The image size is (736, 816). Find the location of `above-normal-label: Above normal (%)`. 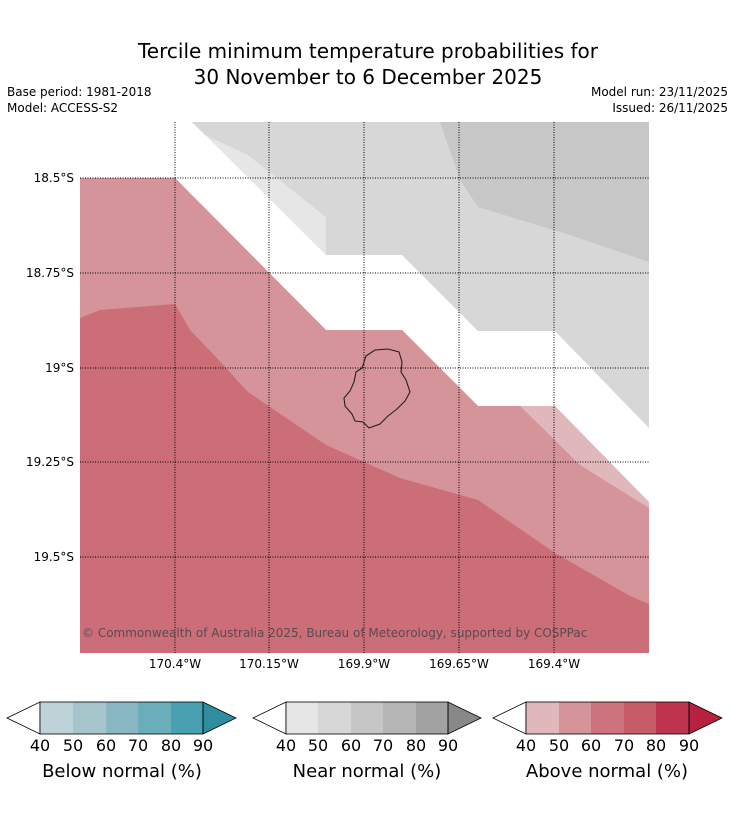

above-normal-label: Above normal (%) is located at coordinates (607, 771).